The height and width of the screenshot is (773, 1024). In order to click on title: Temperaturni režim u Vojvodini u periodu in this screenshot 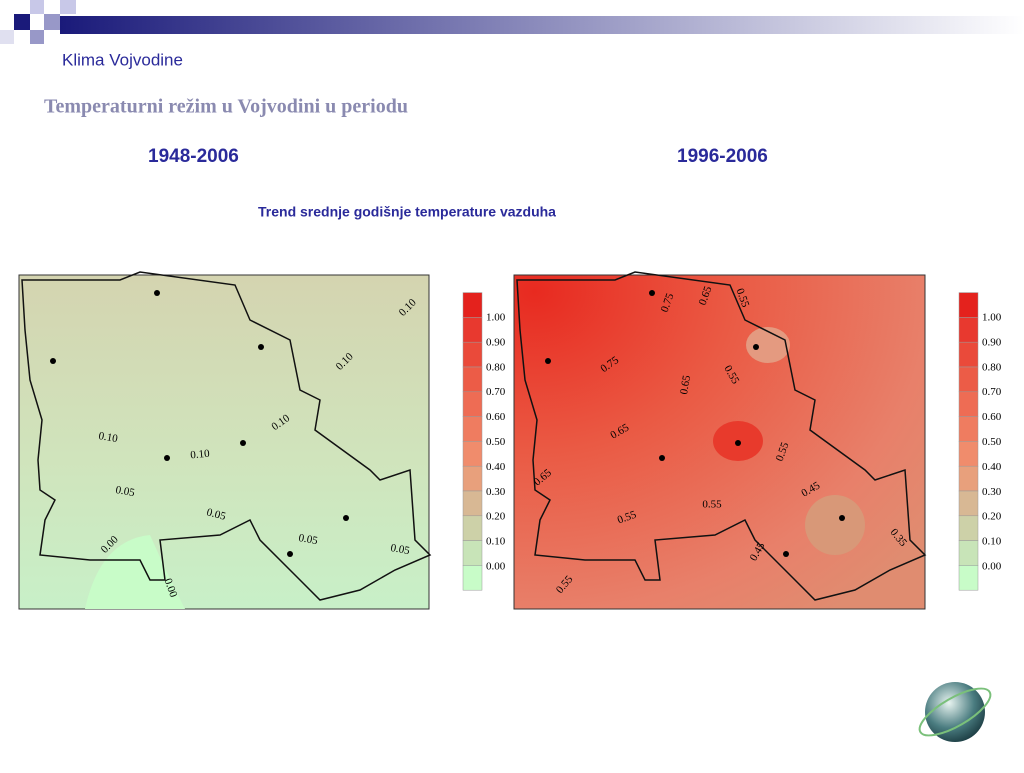, I will do `click(226, 107)`.